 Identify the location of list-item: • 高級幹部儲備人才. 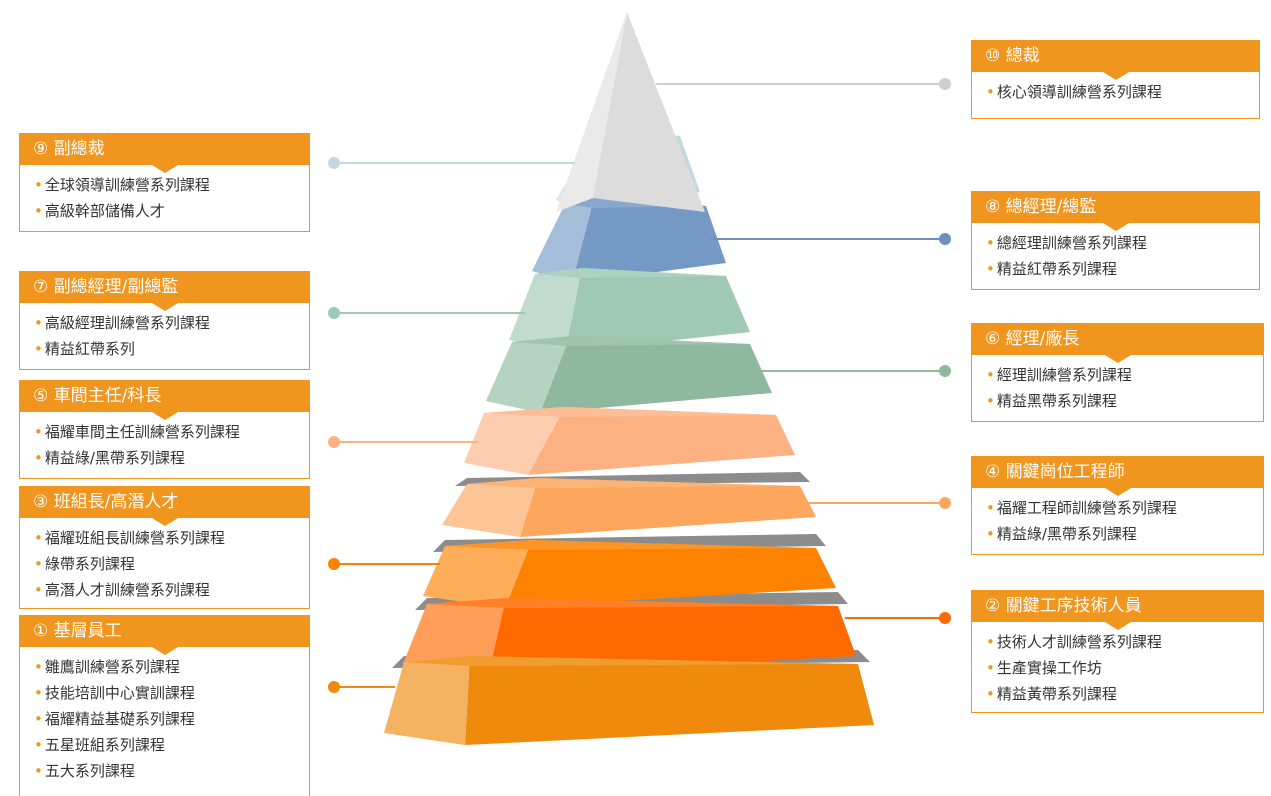
(171, 211).